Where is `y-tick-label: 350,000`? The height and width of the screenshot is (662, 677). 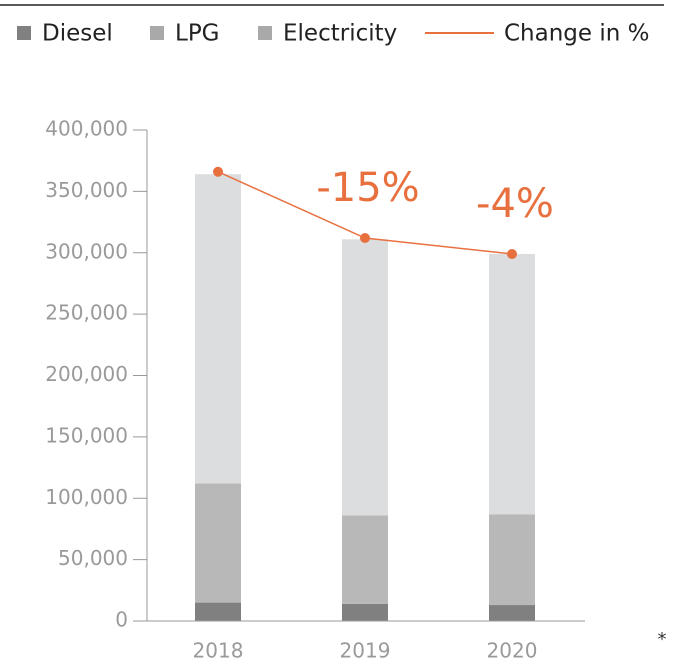 y-tick-label: 350,000 is located at coordinates (86, 190).